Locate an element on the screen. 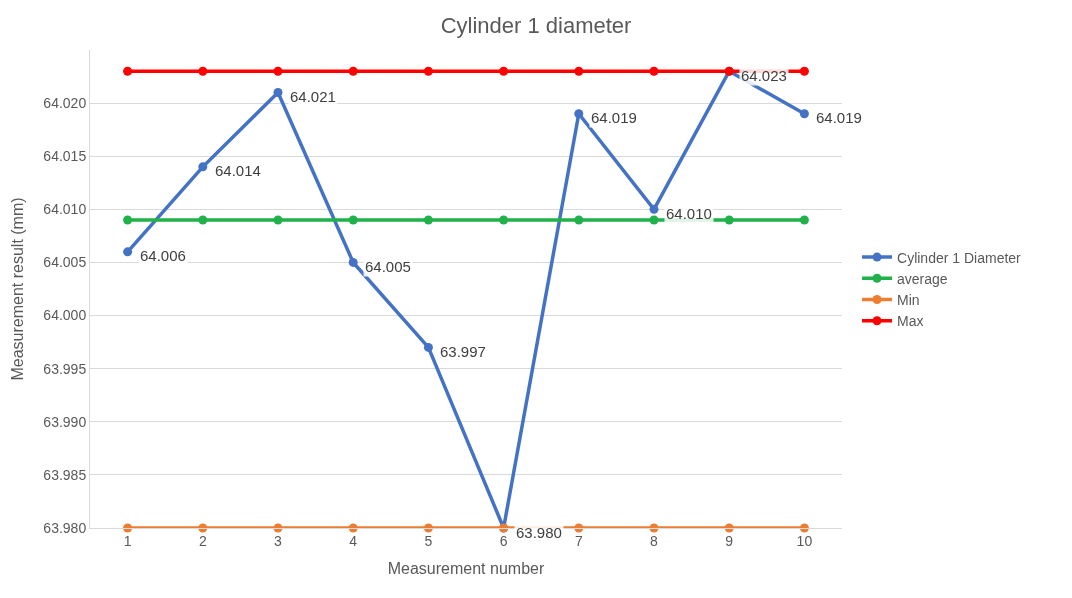 The image size is (1072, 598). x-tick-label: 8 is located at coordinates (654, 540).